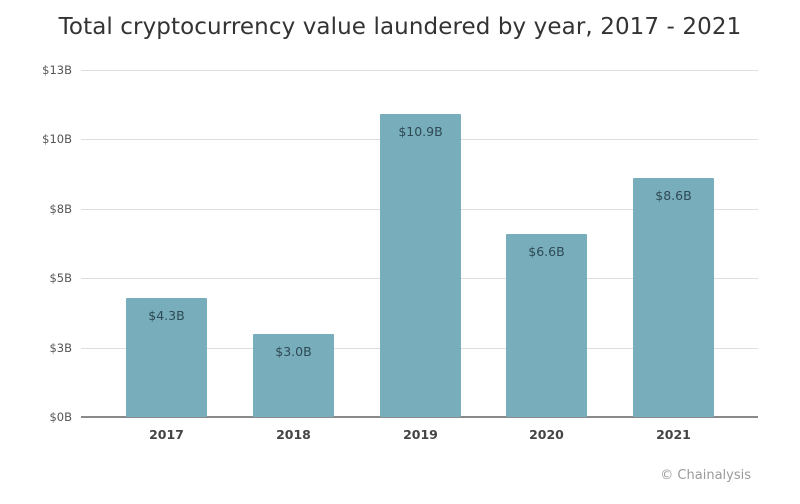 The height and width of the screenshot is (504, 800). Describe the element at coordinates (705, 475) in the screenshot. I see `source-credit: © Chainalysis` at that location.